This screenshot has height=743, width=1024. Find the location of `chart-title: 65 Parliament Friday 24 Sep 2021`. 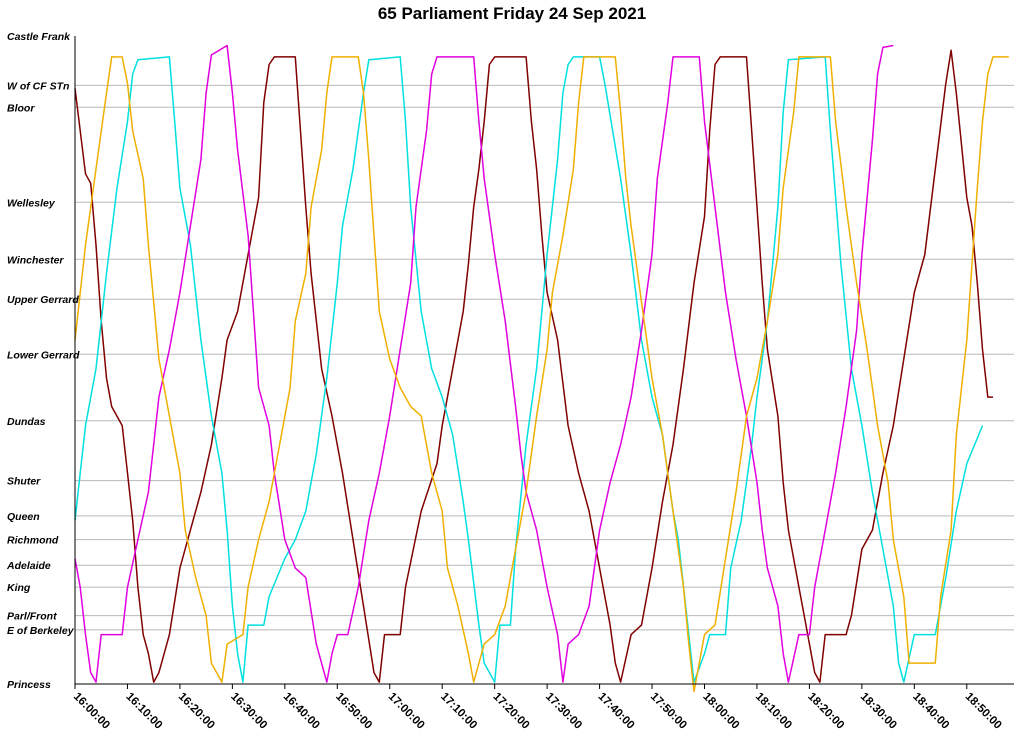

chart-title: 65 Parliament Friday 24 Sep 2021 is located at coordinates (512, 13).